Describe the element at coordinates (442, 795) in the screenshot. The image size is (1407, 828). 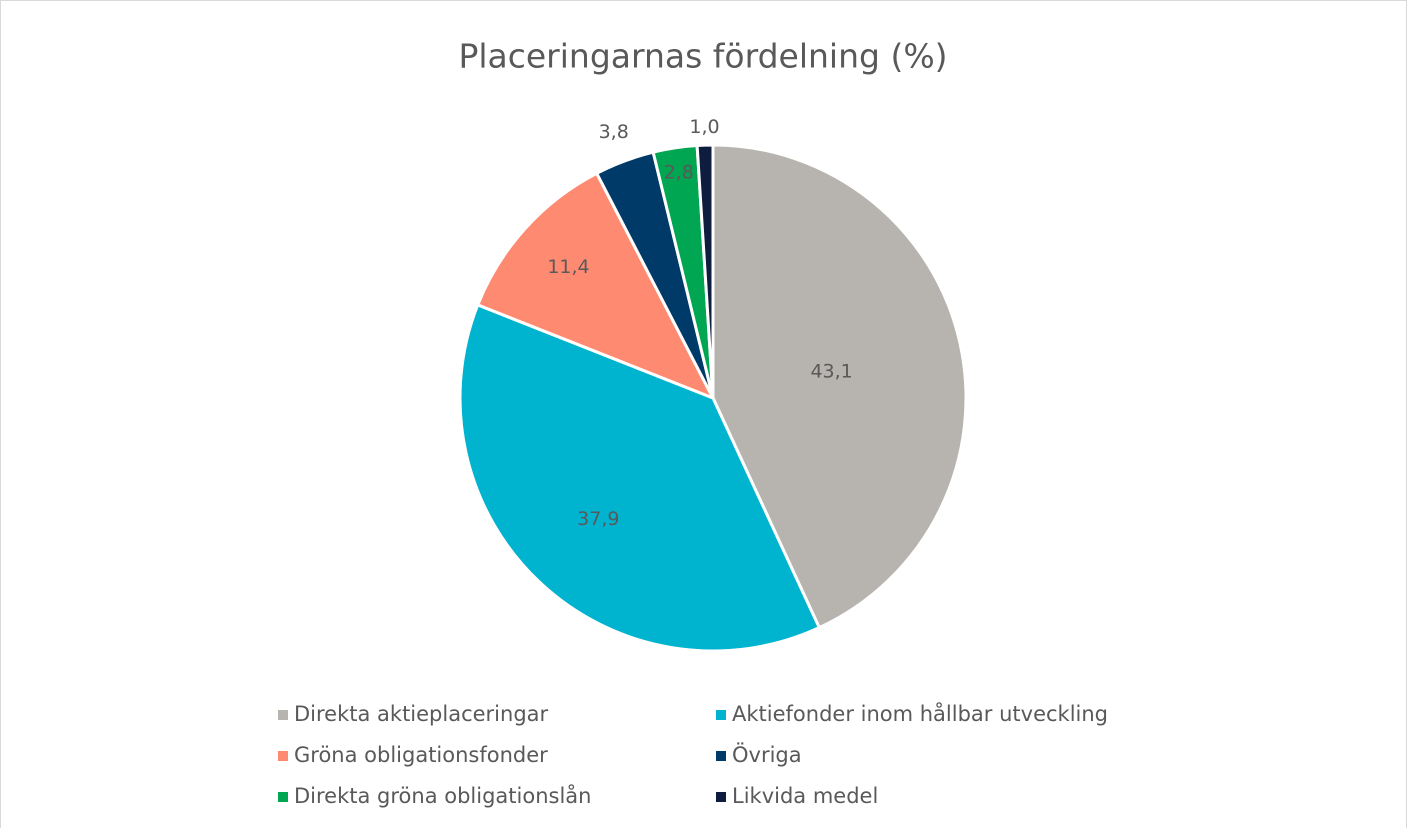
I see `legend-label: Direkta gröna obligationslån` at that location.